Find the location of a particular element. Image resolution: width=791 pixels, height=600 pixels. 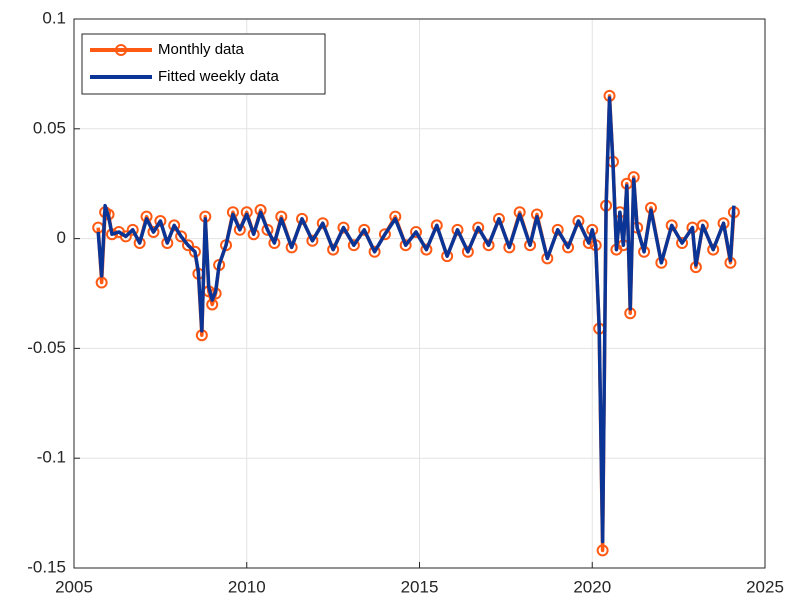

legend-label: Monthly data is located at coordinates (201, 49).